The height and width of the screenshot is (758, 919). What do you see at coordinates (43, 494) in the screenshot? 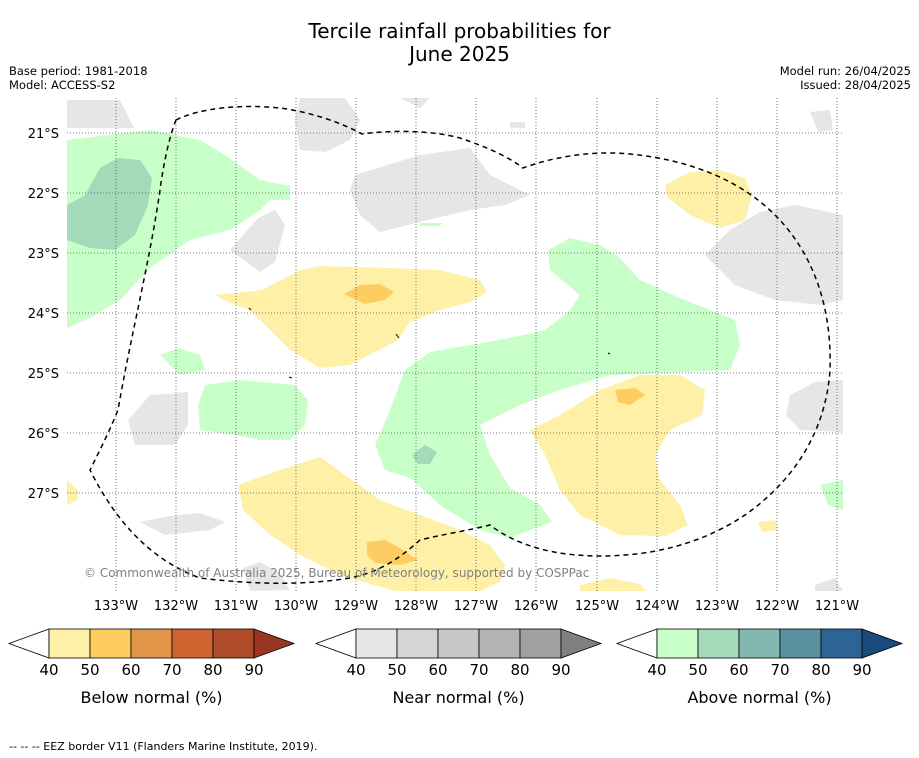
I see `lat-label: 27°S` at bounding box center [43, 494].